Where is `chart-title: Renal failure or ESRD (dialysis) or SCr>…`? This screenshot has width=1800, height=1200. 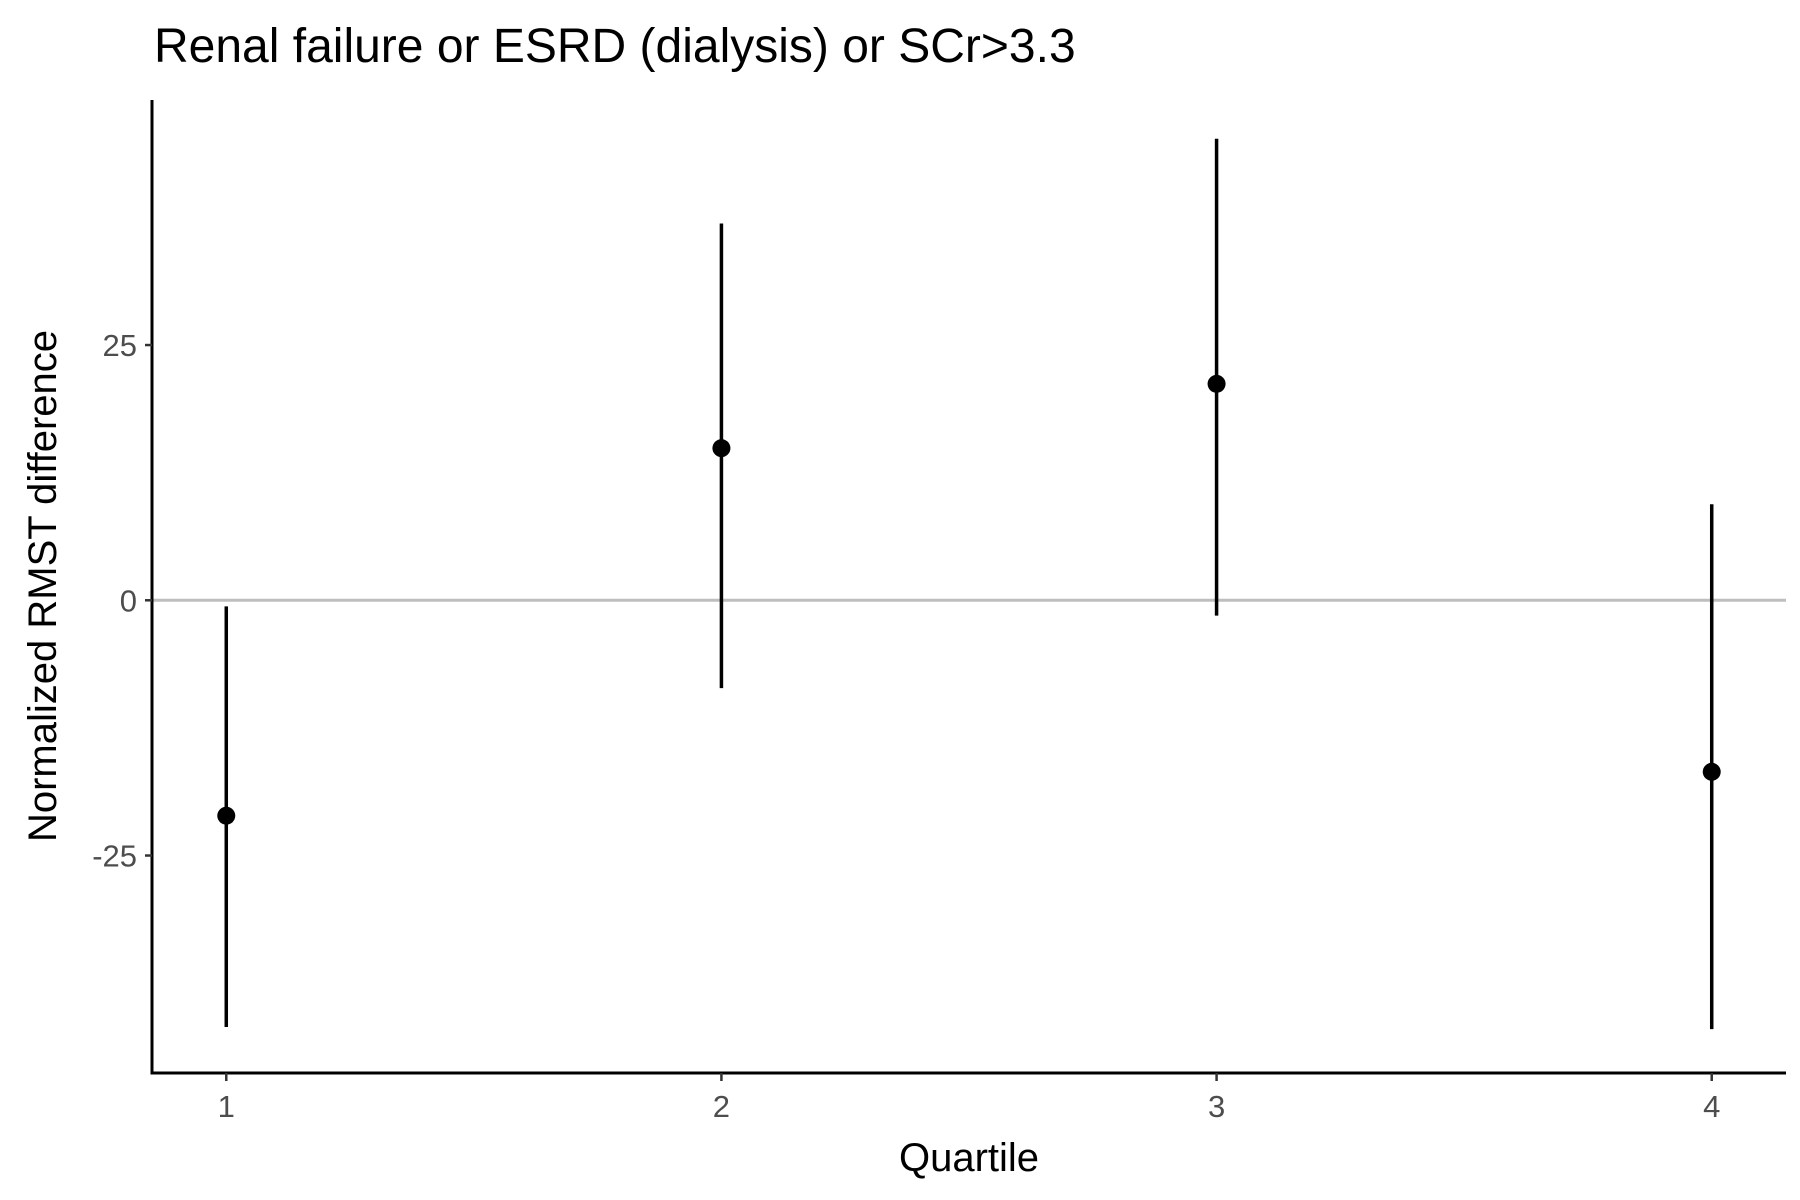 chart-title: Renal failure or ESRD (dialysis) or SCr>… is located at coordinates (615, 46).